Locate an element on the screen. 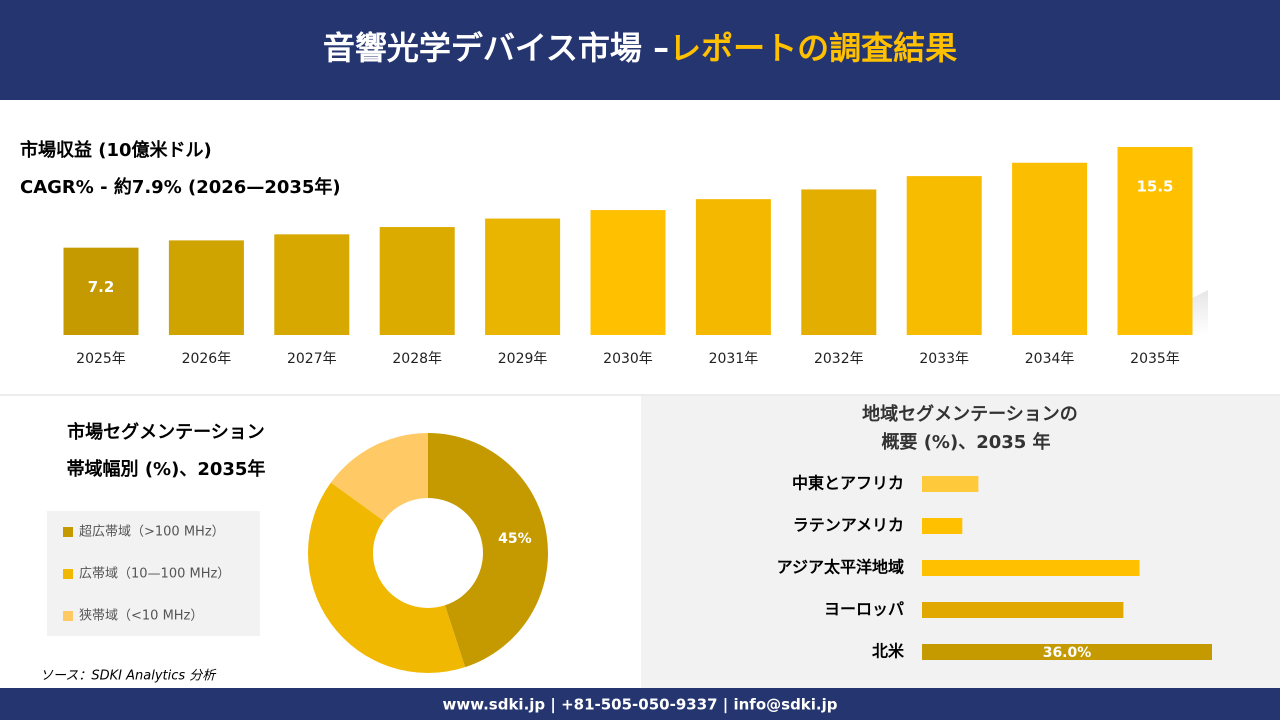  chart-title: 地域セグメンテーションの is located at coordinates (970, 414).